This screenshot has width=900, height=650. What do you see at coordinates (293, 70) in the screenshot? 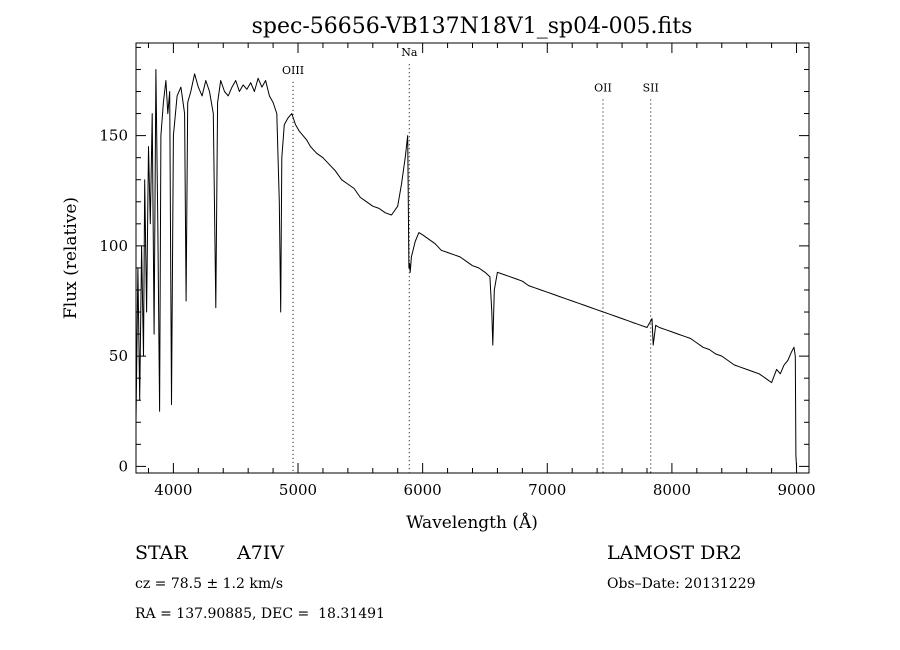
I see `line-marker-label: OIII` at bounding box center [293, 70].